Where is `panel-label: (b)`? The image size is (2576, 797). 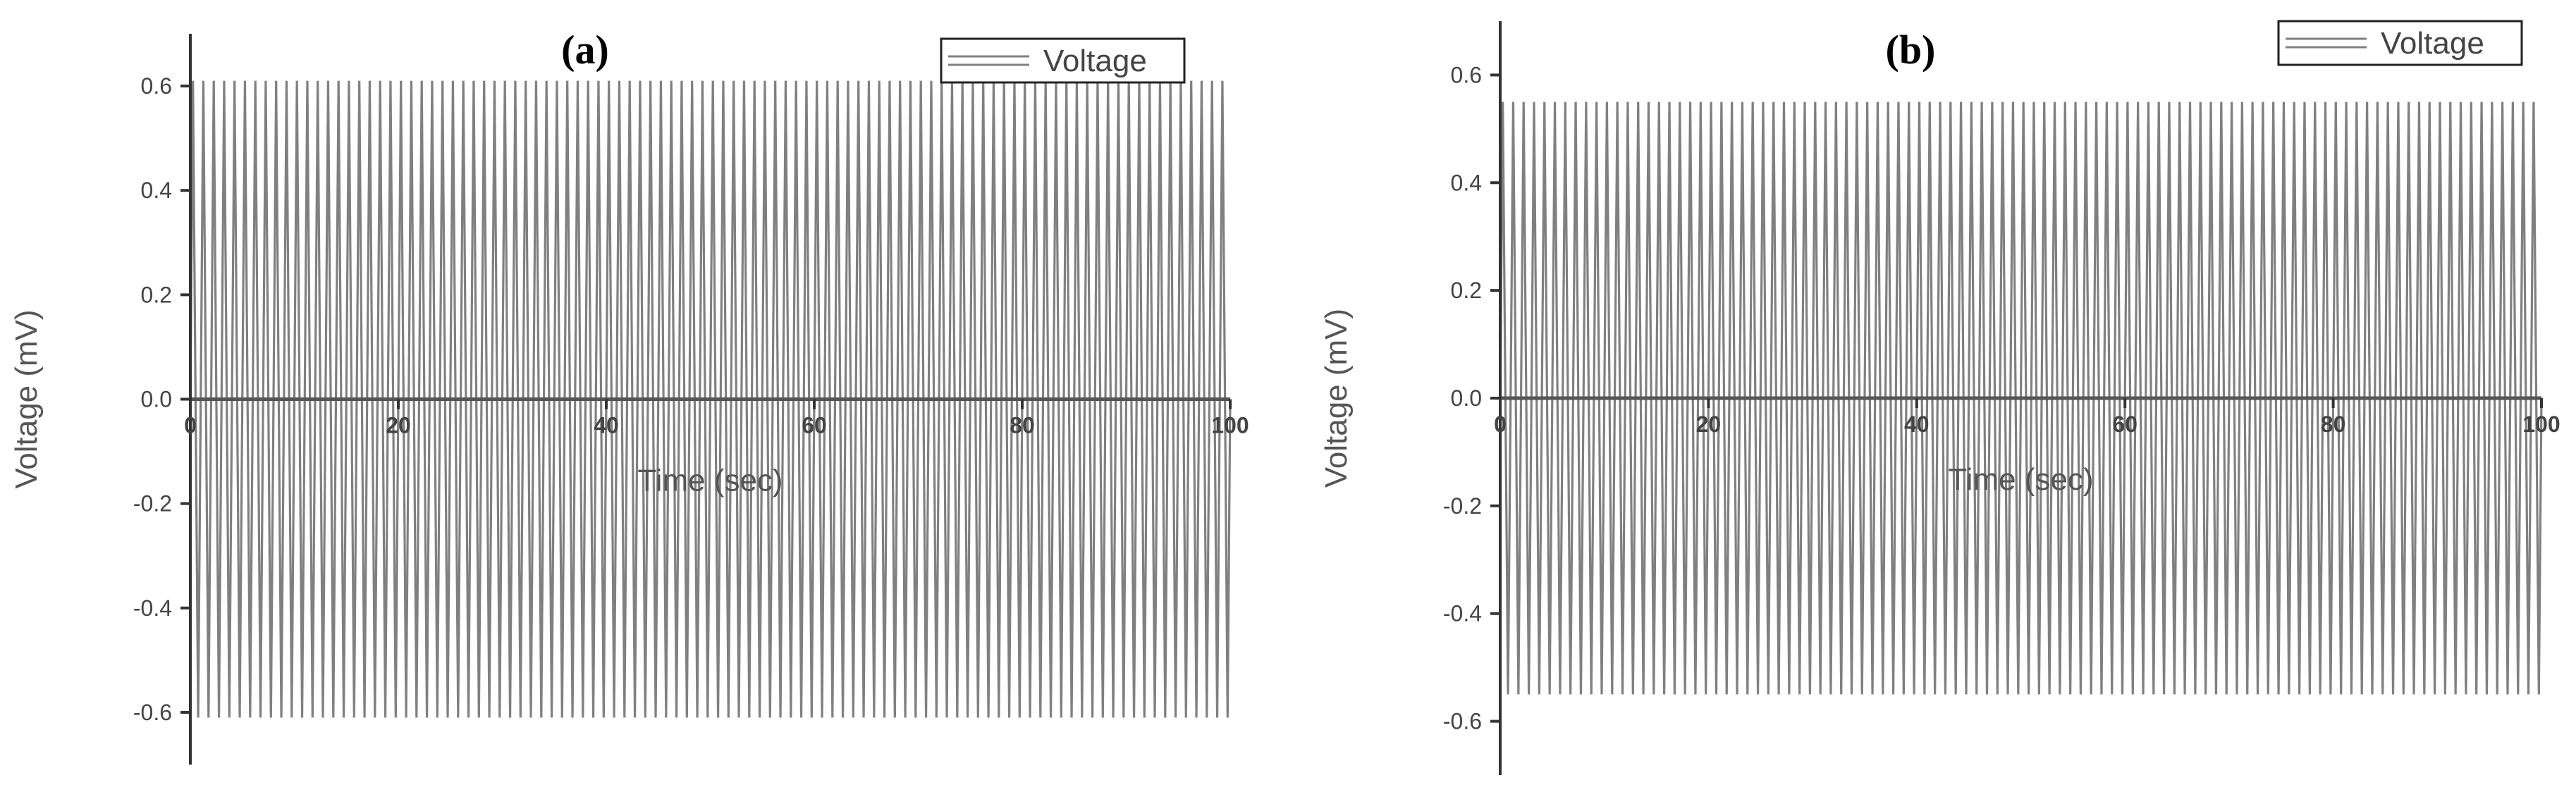 panel-label: (b) is located at coordinates (1911, 50).